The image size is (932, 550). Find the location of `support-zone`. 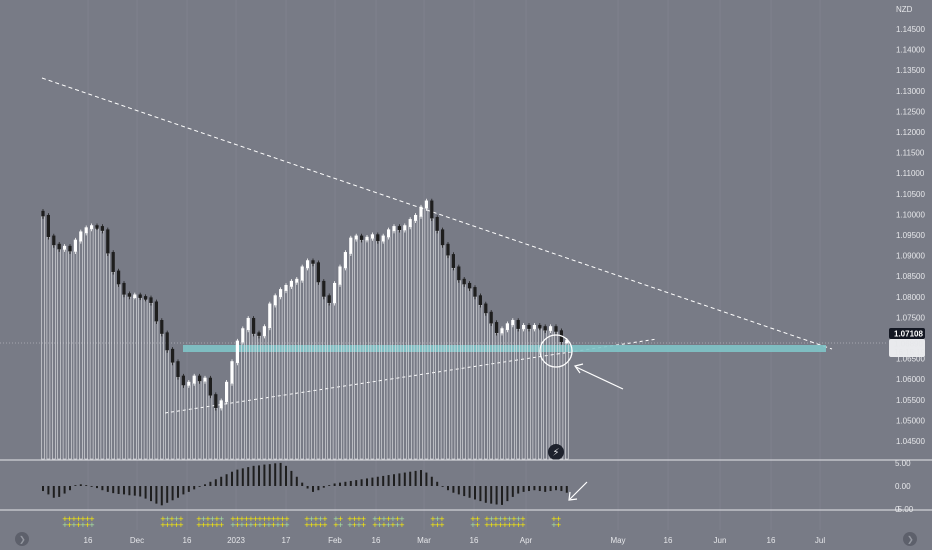

support-zone is located at coordinates (504, 348).